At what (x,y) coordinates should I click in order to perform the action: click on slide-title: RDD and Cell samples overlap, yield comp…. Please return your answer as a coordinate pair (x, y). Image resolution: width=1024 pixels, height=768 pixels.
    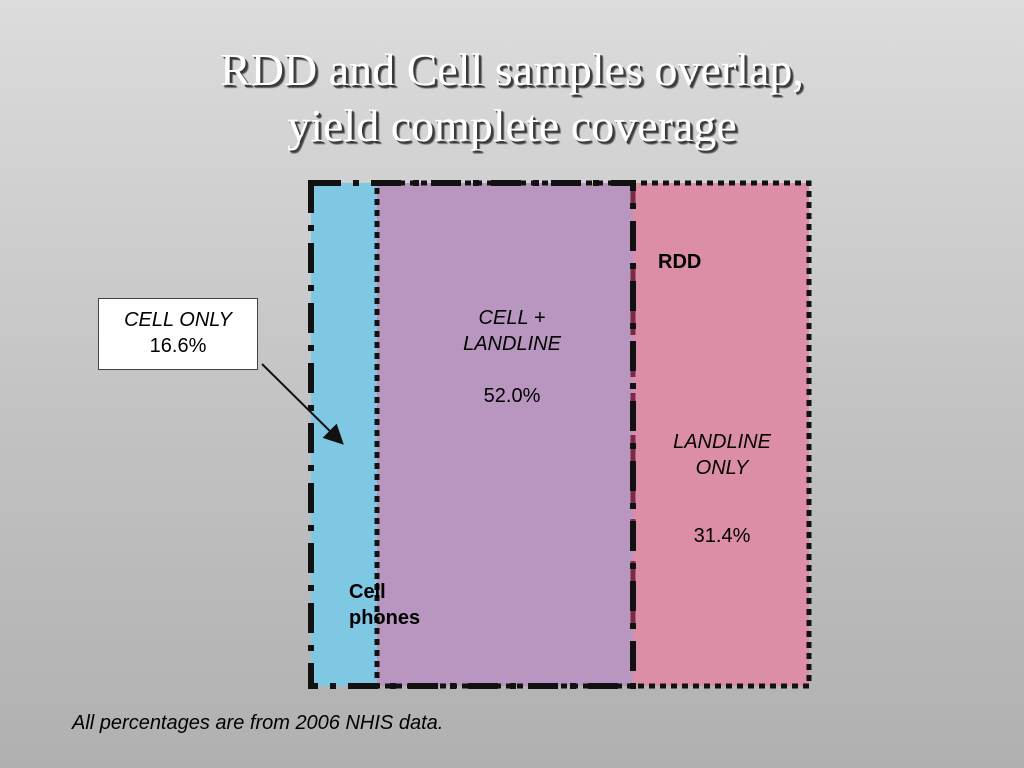
    Looking at the image, I should click on (512, 98).